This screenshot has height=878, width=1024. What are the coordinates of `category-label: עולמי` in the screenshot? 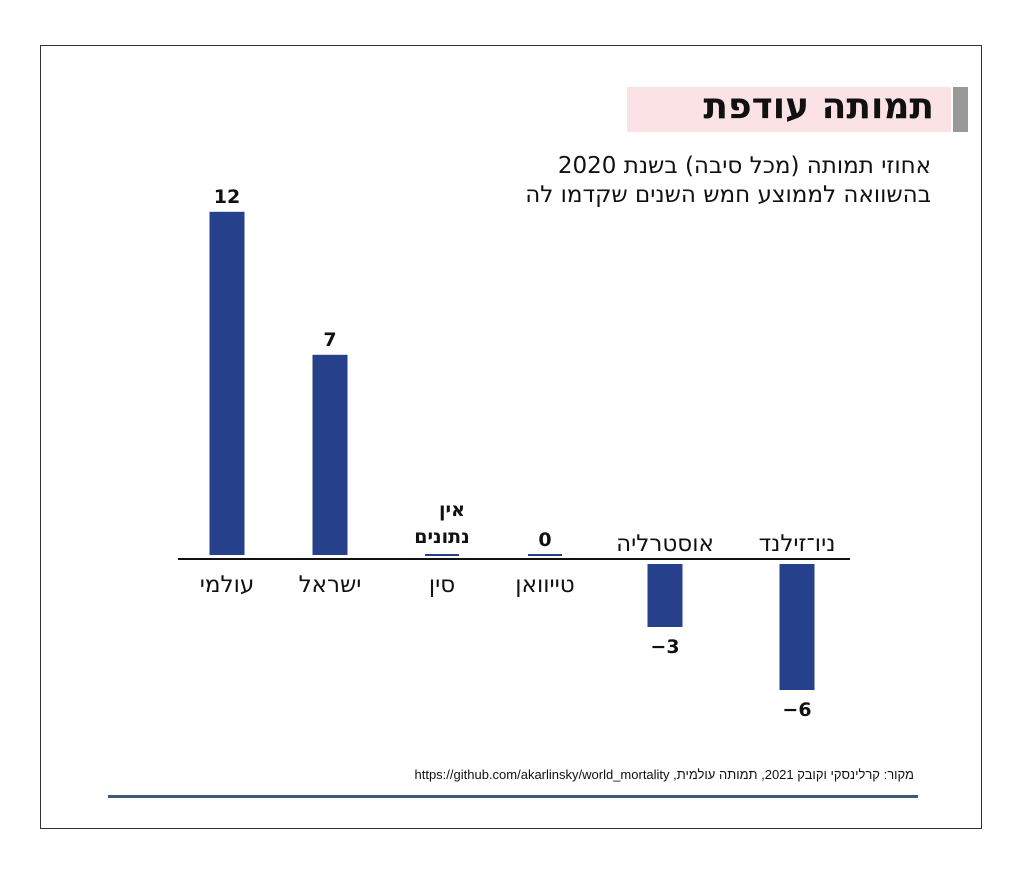 It's located at (227, 585).